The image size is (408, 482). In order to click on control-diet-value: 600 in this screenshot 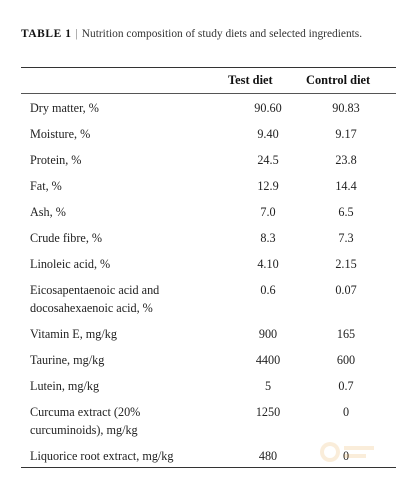, I will do `click(346, 360)`.